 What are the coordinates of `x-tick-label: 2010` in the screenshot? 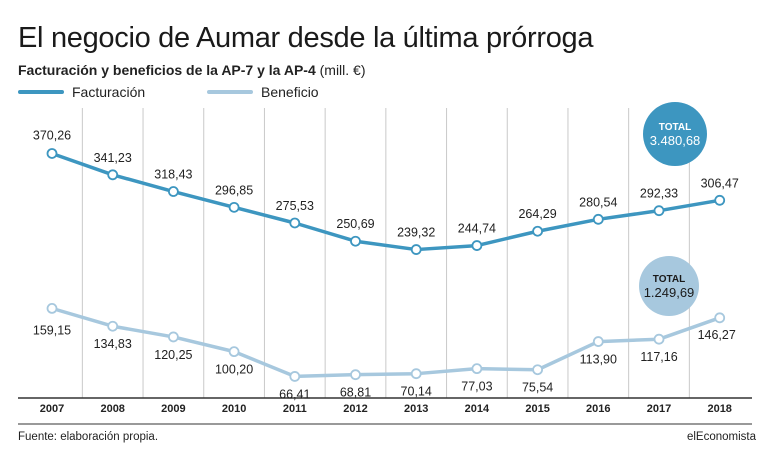 It's located at (234, 409).